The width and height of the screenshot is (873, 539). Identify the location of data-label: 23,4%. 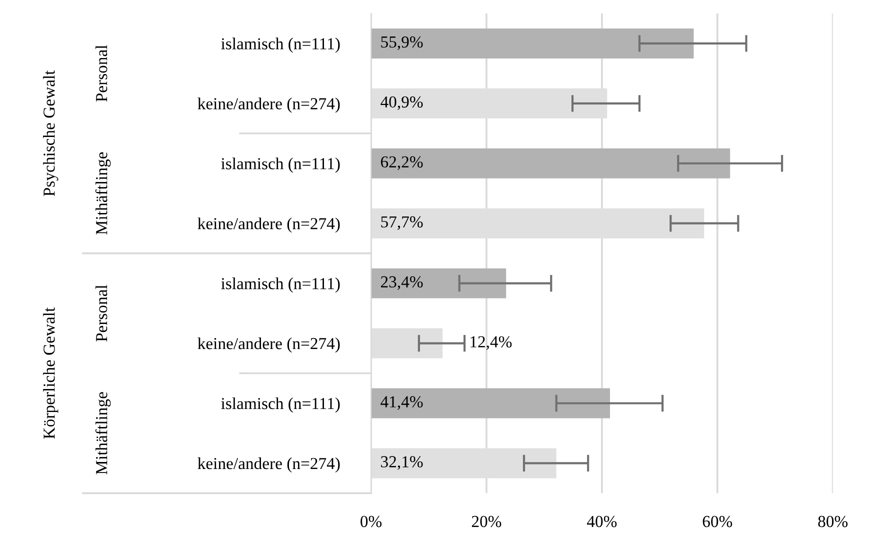
(401, 283).